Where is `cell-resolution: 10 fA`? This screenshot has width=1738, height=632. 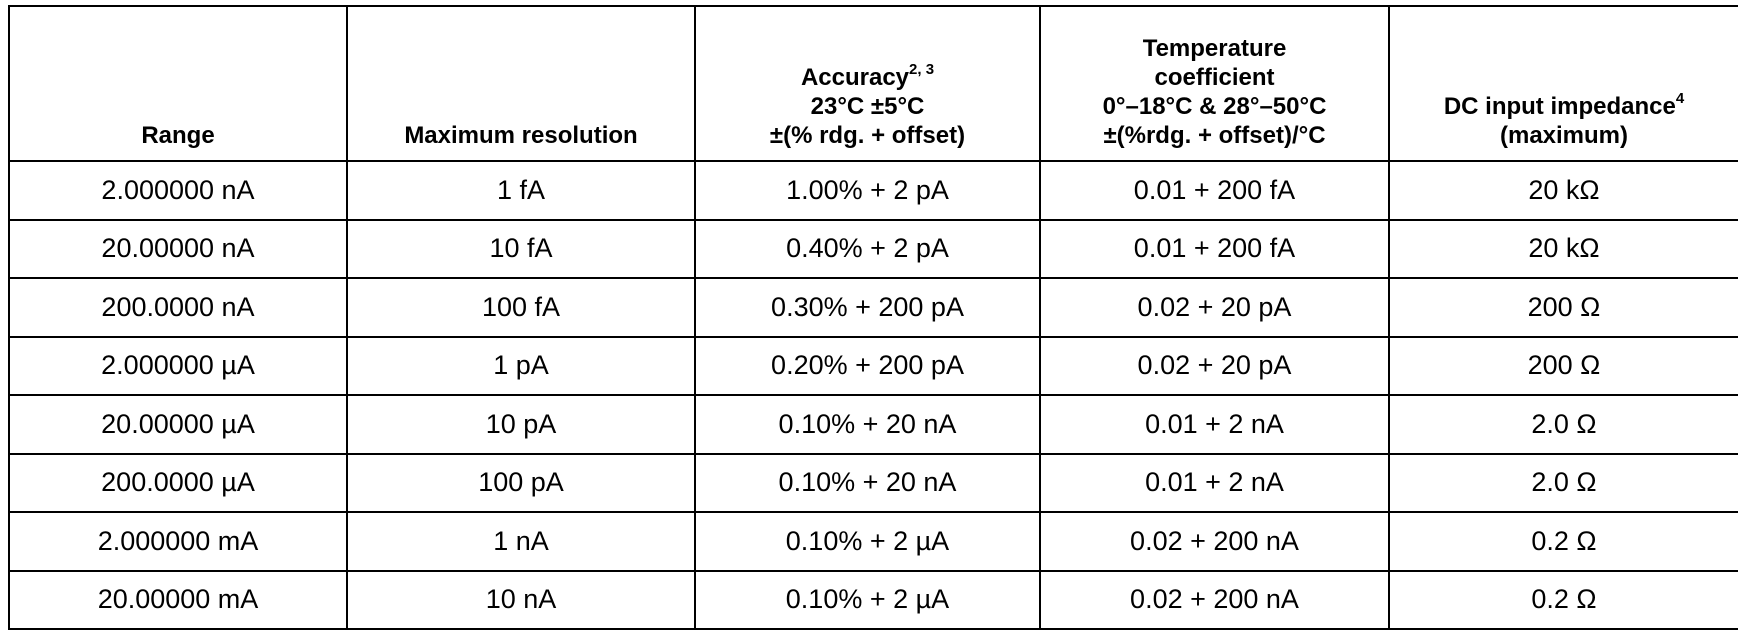 cell-resolution: 10 fA is located at coordinates (521, 248).